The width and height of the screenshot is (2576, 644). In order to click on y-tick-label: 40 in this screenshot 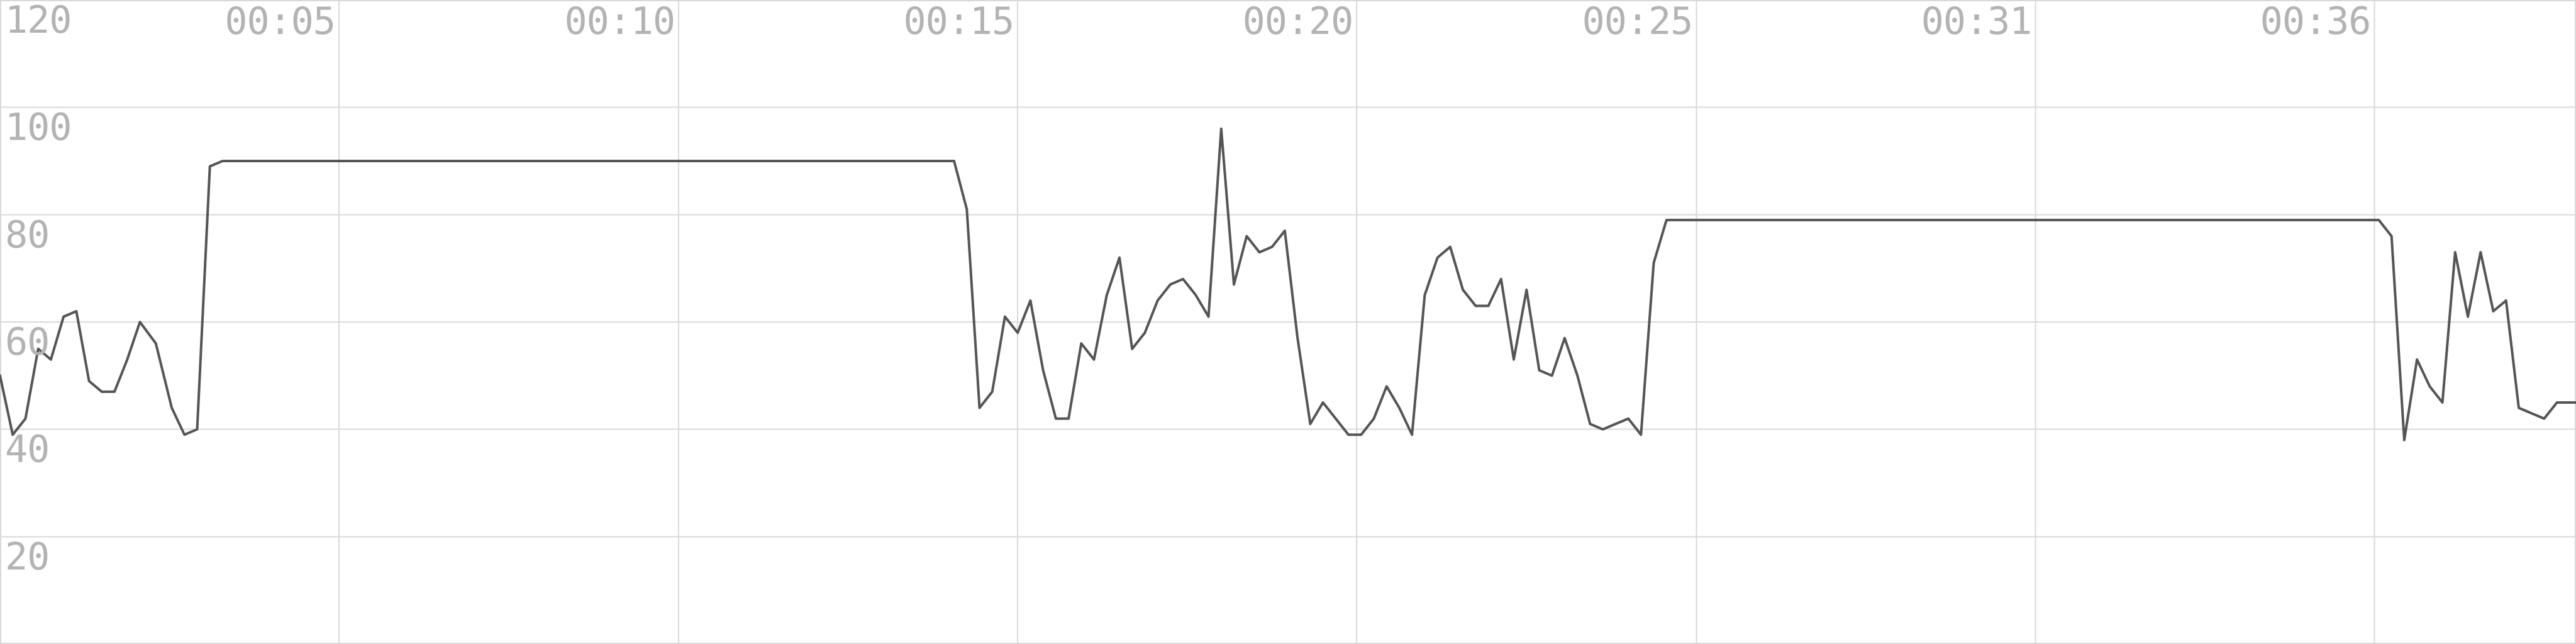, I will do `click(27, 450)`.